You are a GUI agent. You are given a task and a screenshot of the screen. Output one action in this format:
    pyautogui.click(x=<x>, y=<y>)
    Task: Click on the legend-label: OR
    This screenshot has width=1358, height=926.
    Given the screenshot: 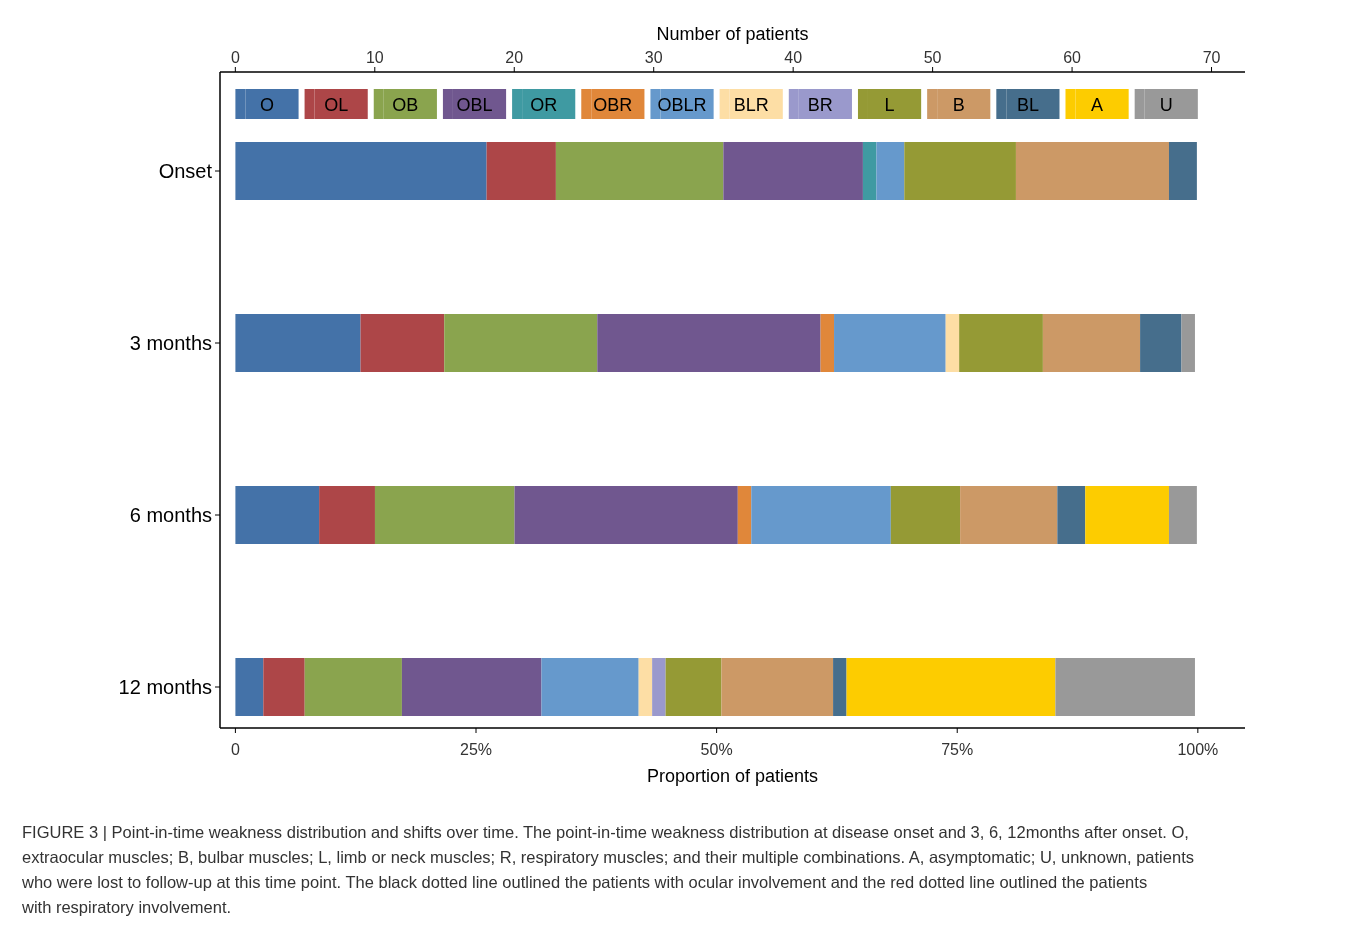 What is the action you would take?
    pyautogui.click(x=544, y=105)
    